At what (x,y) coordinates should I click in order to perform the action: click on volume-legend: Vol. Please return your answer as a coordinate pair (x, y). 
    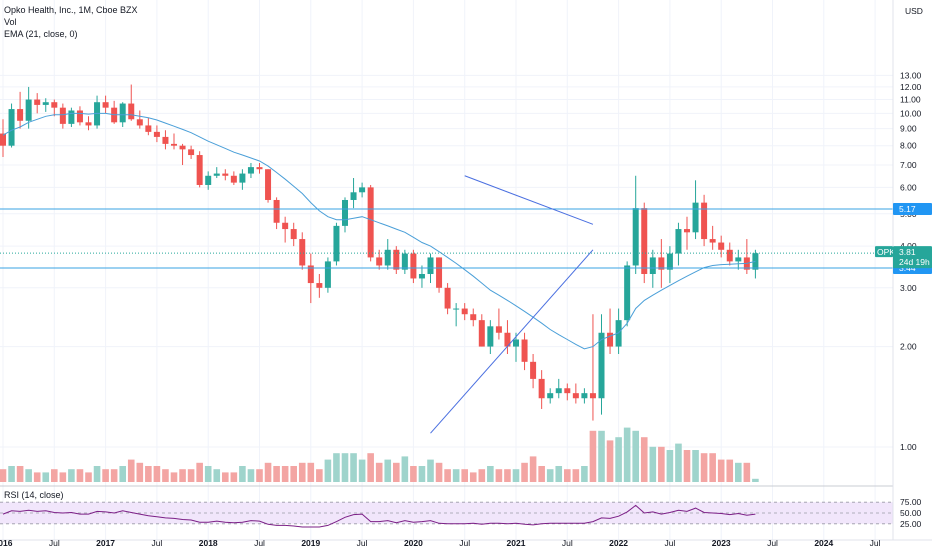
    Looking at the image, I should click on (10, 22).